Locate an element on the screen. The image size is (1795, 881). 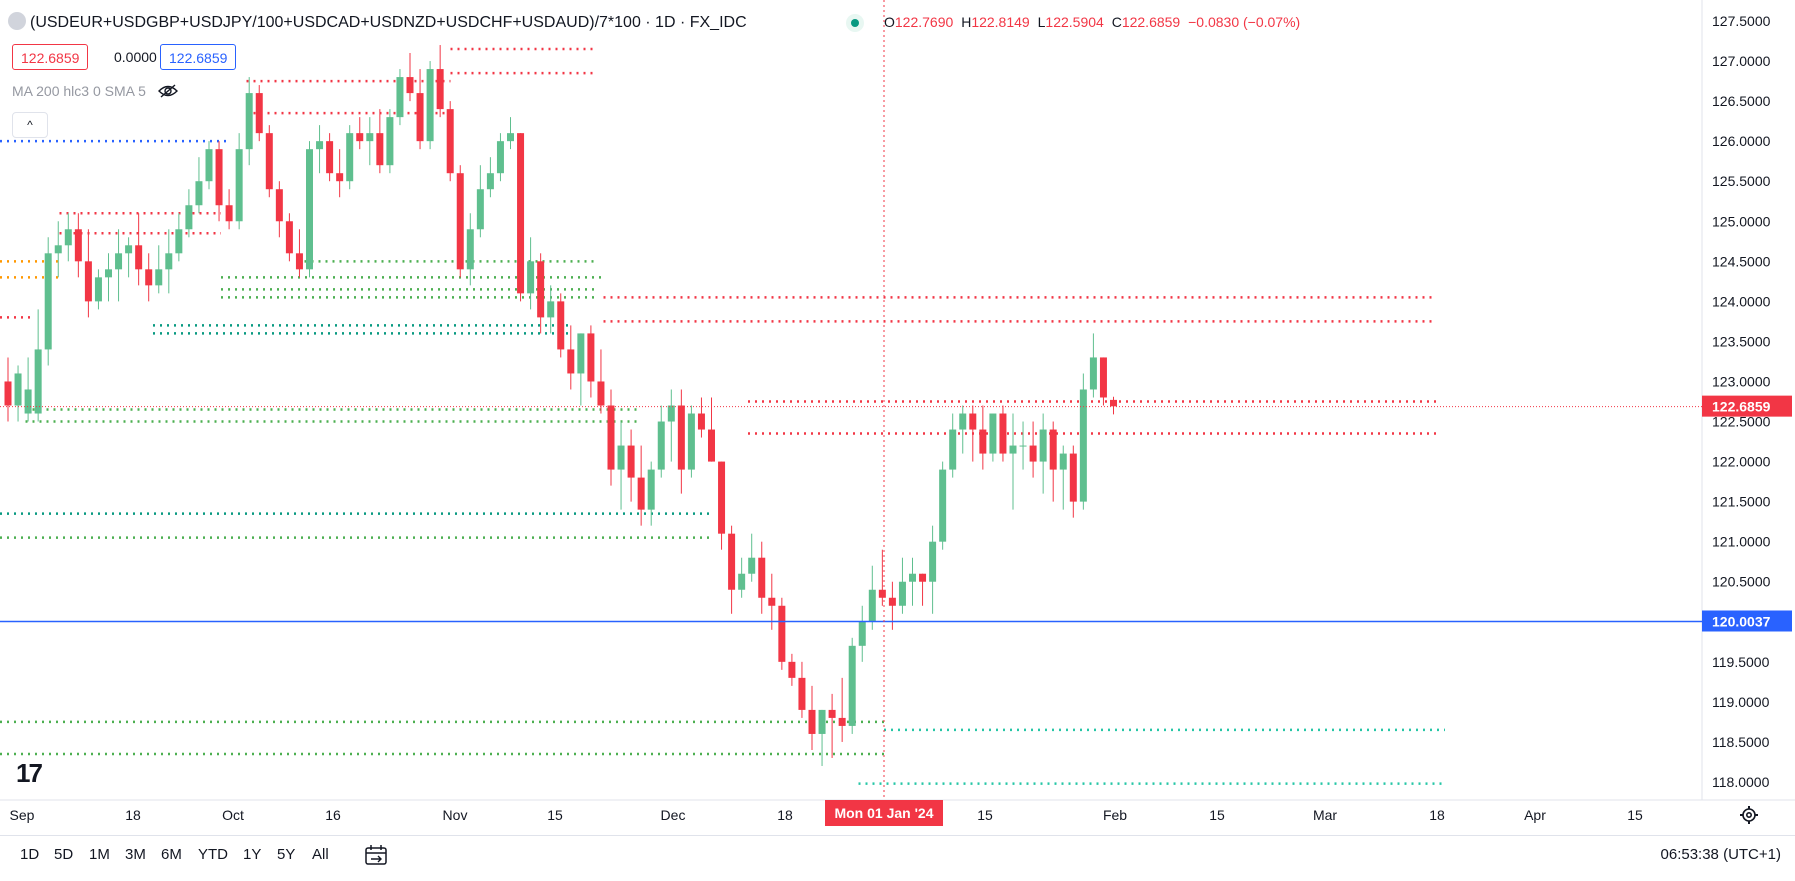
eye-hidden-icon is located at coordinates (167, 91).